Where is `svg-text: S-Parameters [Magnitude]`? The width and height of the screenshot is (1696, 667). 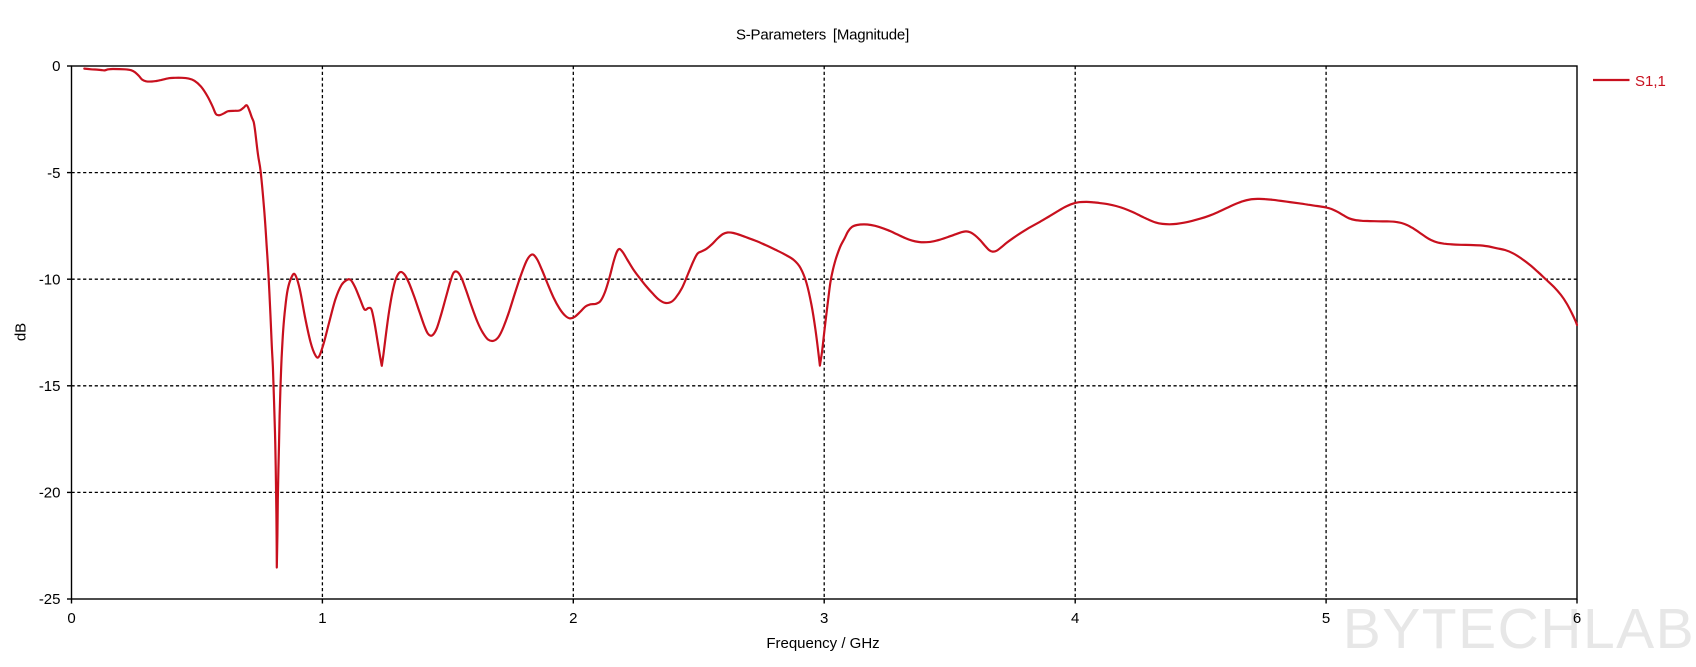 svg-text: S-Parameters [Magnitude] is located at coordinates (822, 35).